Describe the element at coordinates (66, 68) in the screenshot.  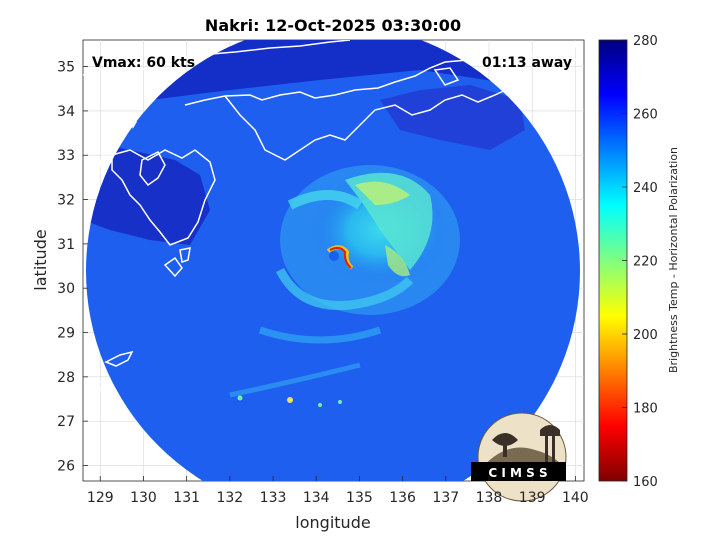
I see `y-tick-label: 35` at that location.